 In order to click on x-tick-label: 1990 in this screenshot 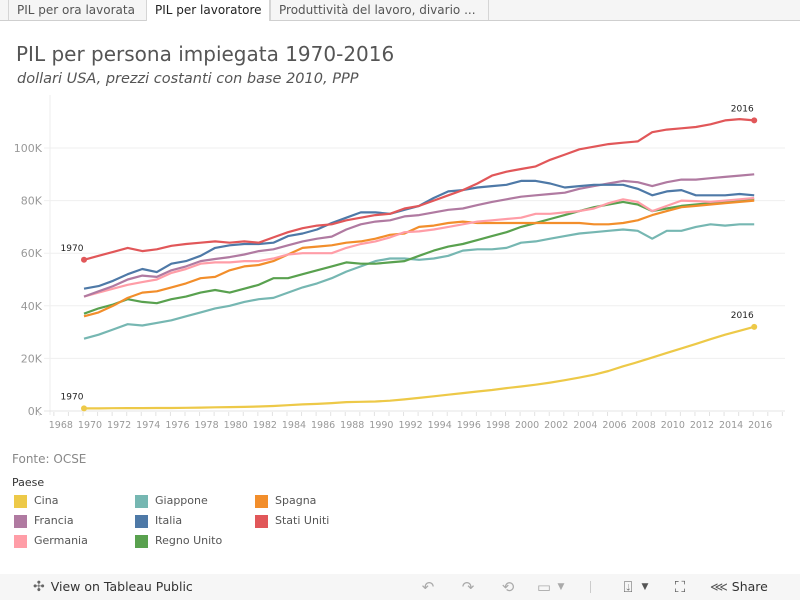, I will do `click(381, 425)`.